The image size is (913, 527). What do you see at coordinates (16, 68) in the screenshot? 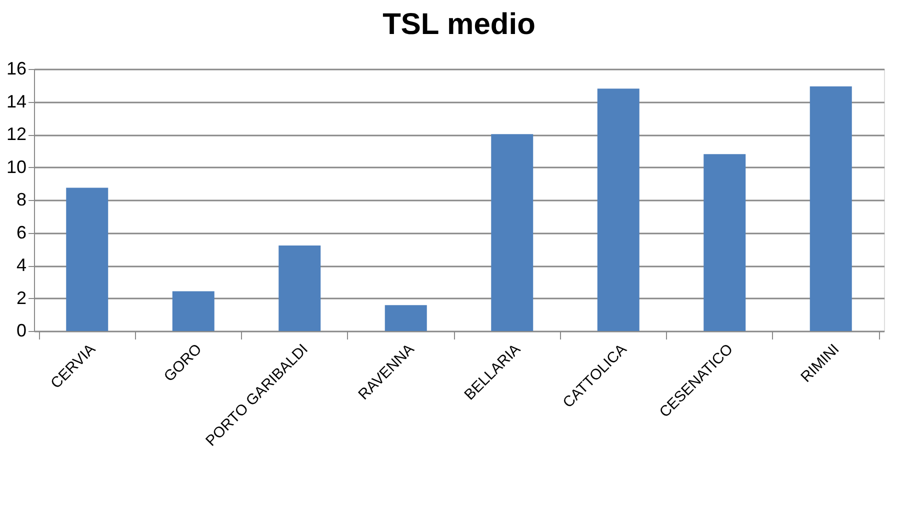
I see `y-tick-label: 16` at bounding box center [16, 68].